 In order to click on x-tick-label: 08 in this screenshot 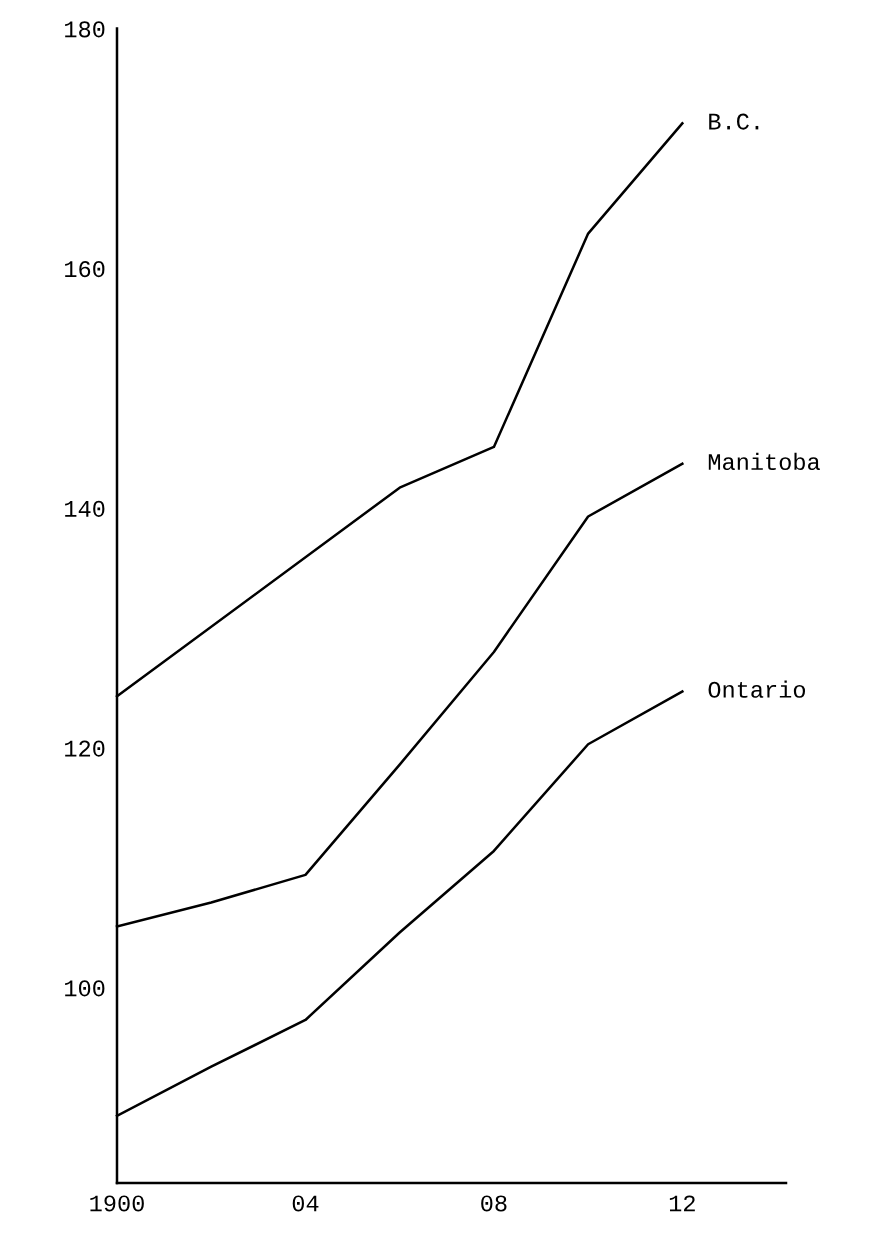, I will do `click(494, 1203)`.